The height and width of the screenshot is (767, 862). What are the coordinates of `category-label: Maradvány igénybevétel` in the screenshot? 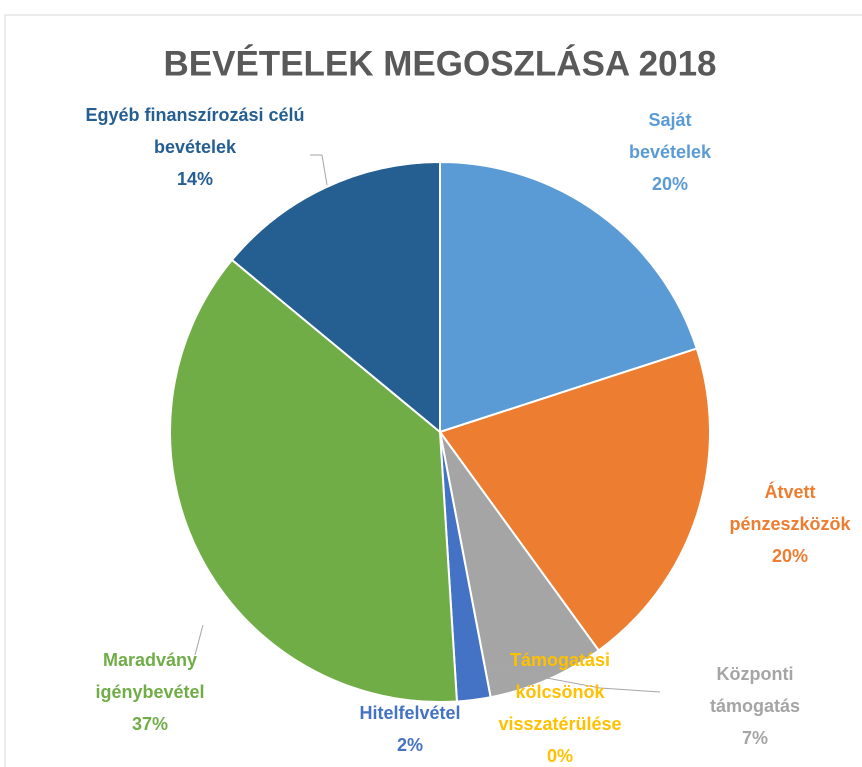 It's located at (150, 676).